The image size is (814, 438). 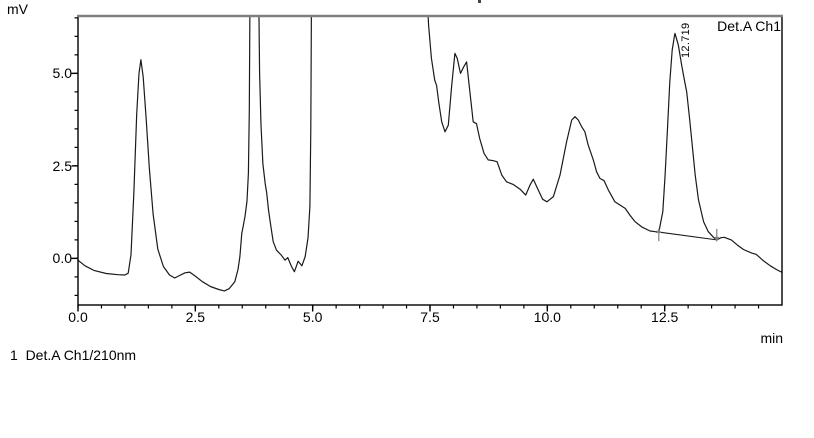 What do you see at coordinates (771, 338) in the screenshot?
I see `x-axis-unit-label: min` at bounding box center [771, 338].